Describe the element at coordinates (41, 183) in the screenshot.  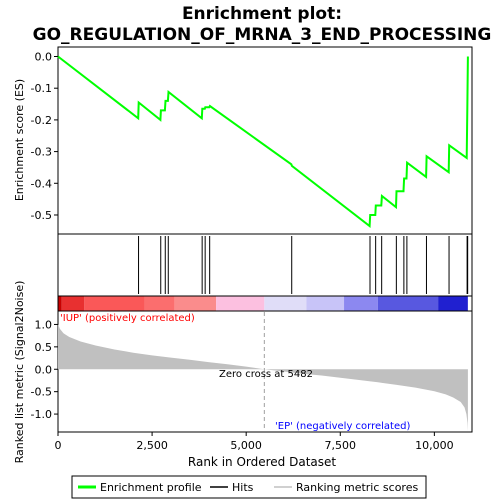
I see `es-y-tick-label: -0.4` at that location.